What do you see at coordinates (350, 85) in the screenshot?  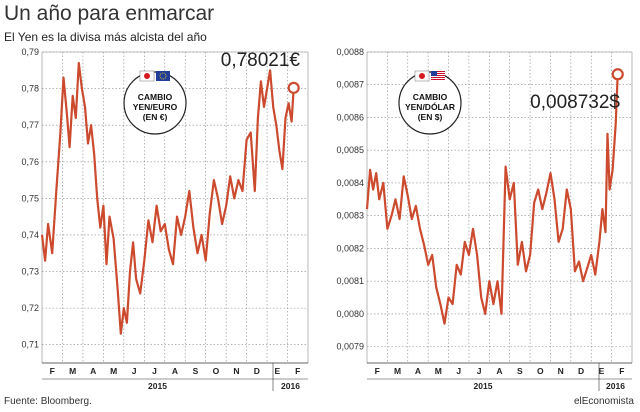 I see `y-tick-label: 0,0087` at bounding box center [350, 85].